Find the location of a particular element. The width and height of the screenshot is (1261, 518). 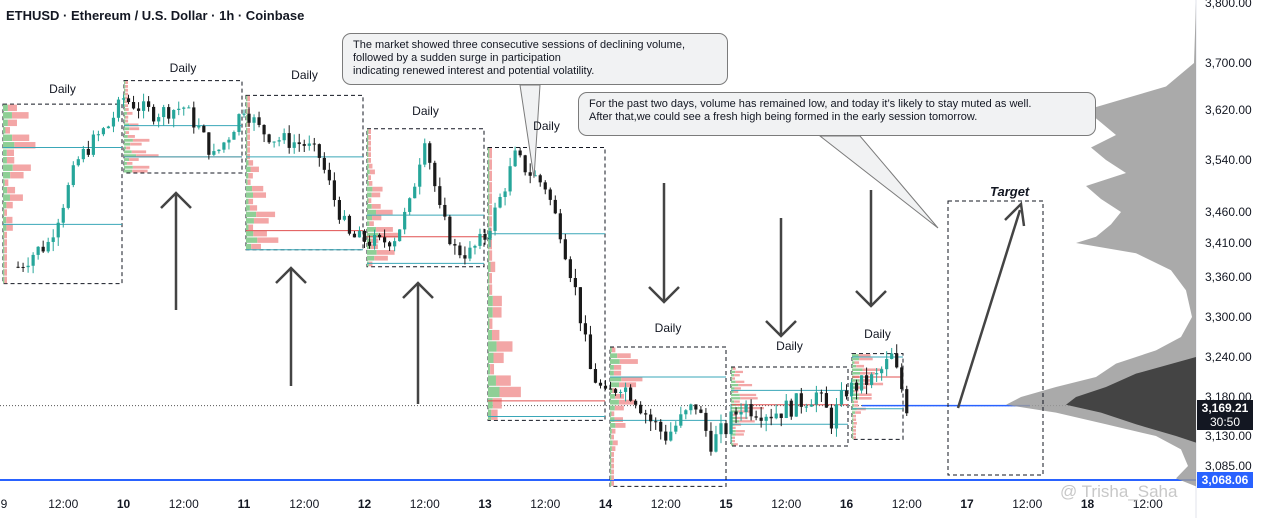

daily-label-9: Daily is located at coordinates (62, 89).